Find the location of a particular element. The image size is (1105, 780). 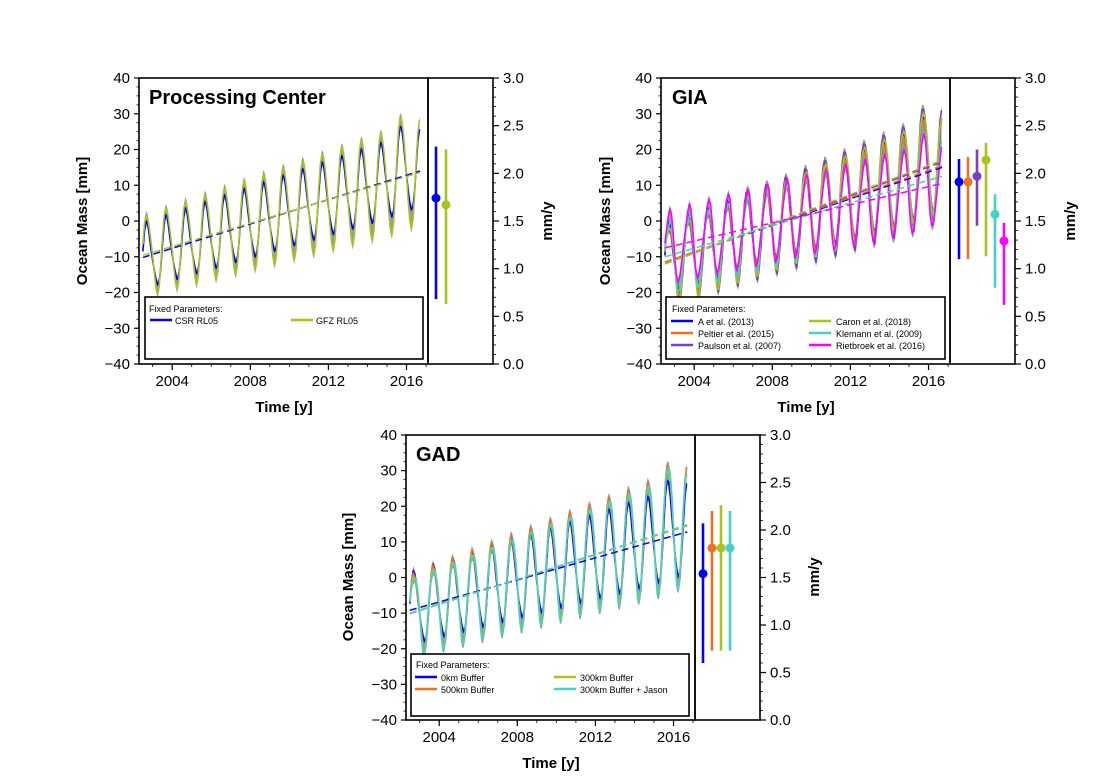

panel-title: GAD is located at coordinates (438, 455).